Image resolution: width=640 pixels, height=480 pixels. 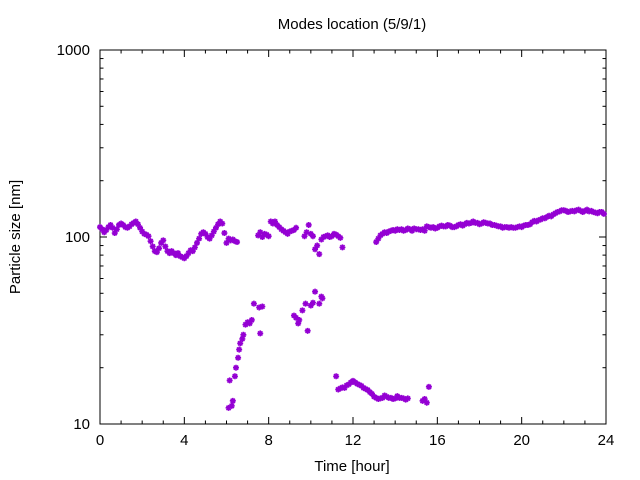 I want to click on chart-title: Modes location (5/9/1), so click(x=352, y=24).